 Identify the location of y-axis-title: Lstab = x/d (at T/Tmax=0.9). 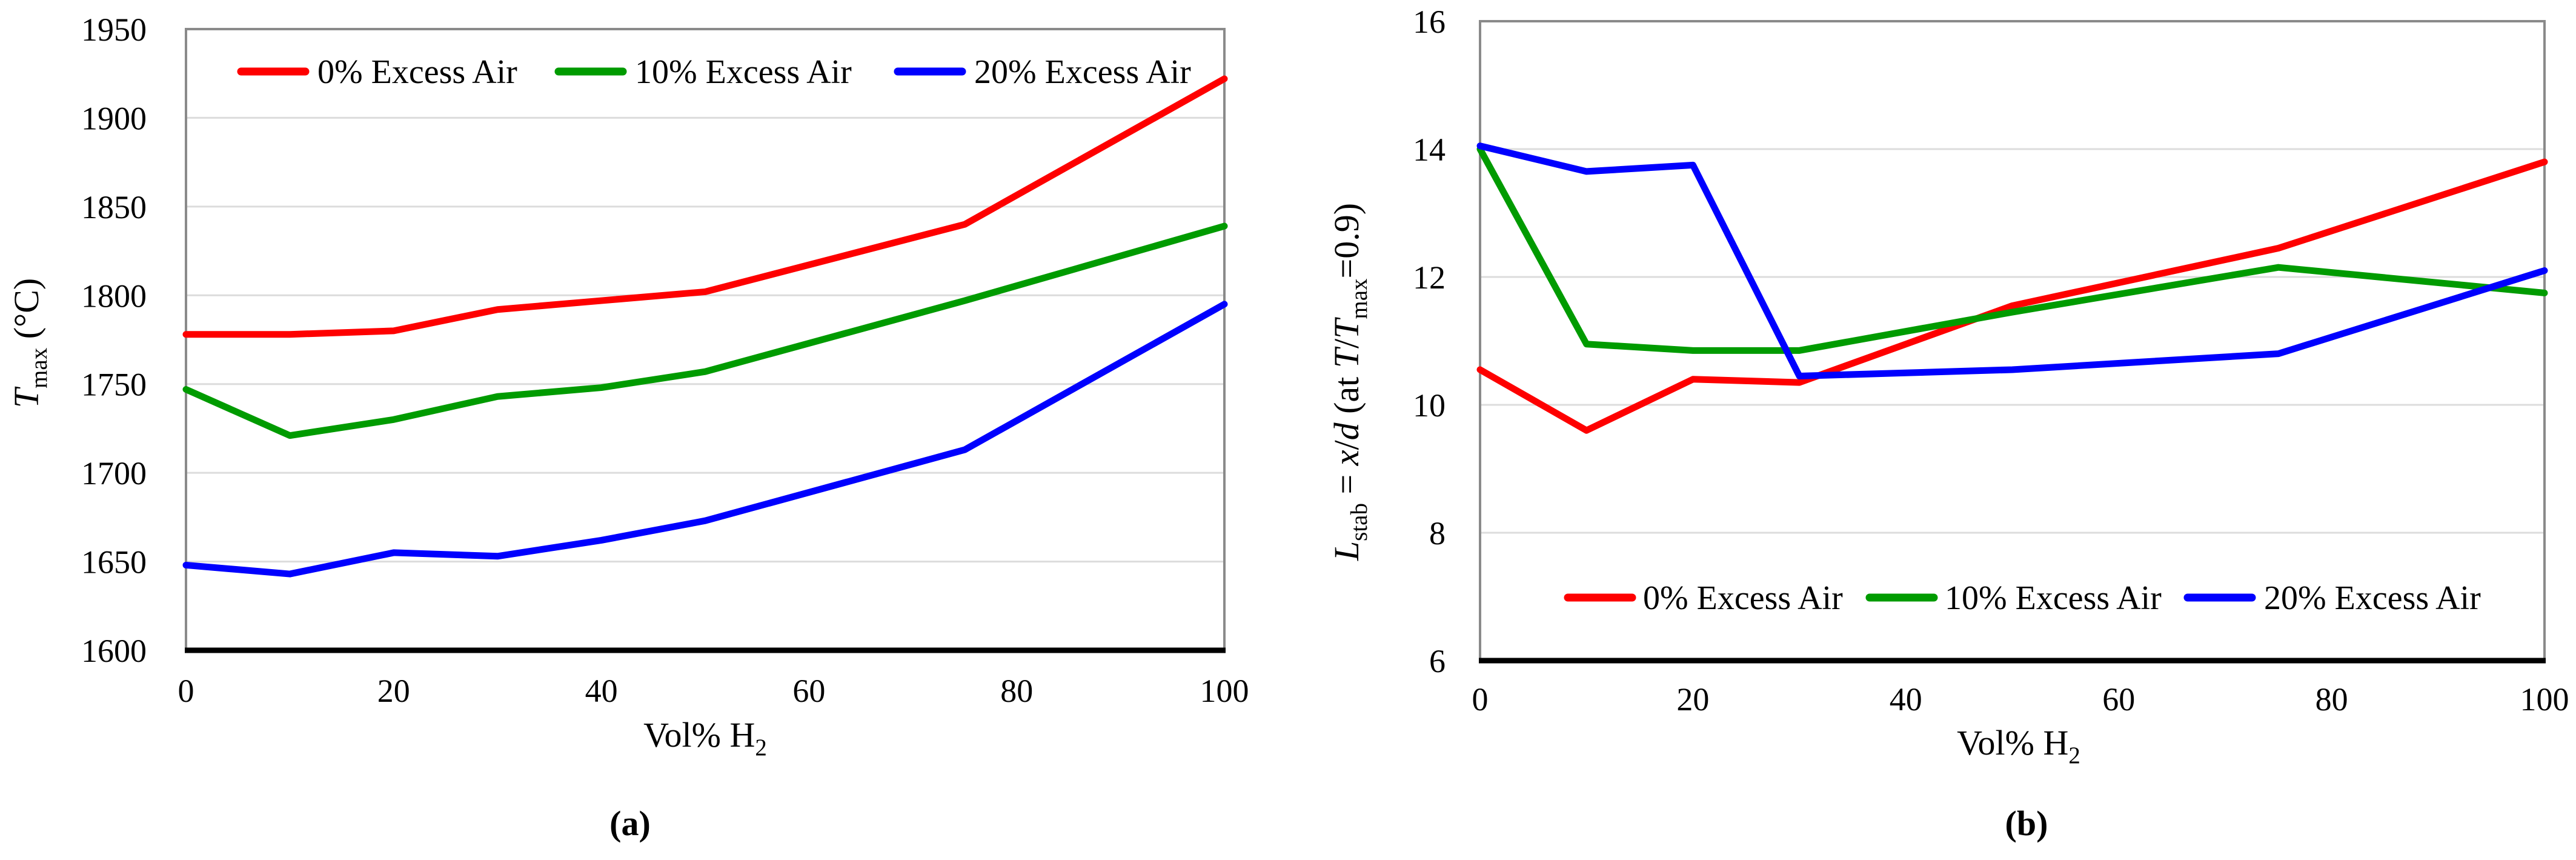
(1349, 382).